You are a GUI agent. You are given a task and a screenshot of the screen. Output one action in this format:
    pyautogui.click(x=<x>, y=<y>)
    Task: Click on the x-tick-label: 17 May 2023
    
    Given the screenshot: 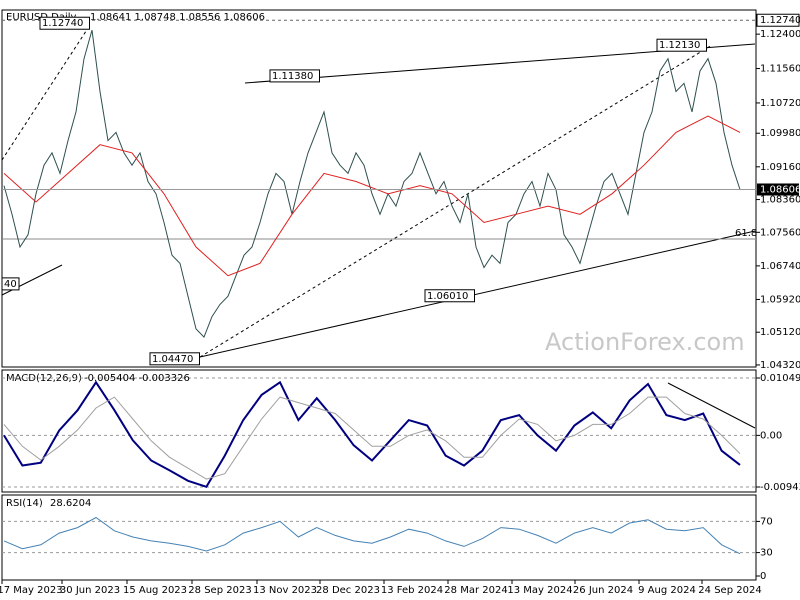 What is the action you would take?
    pyautogui.click(x=31, y=590)
    